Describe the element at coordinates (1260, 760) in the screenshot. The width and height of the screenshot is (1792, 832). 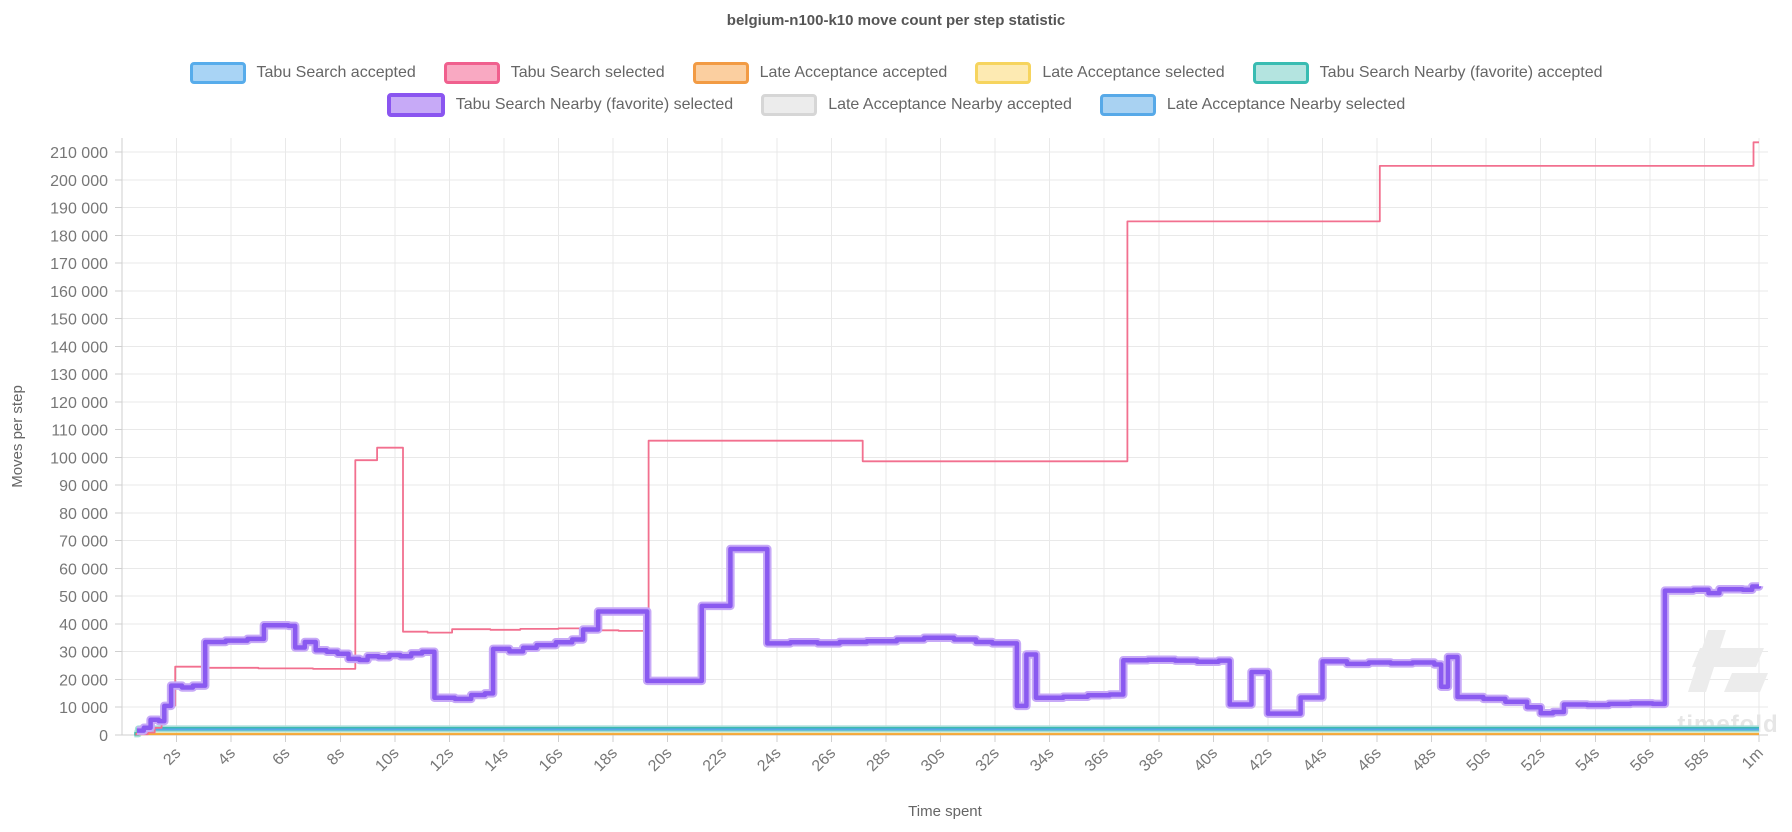
I see `x-tick-label: 42s` at that location.